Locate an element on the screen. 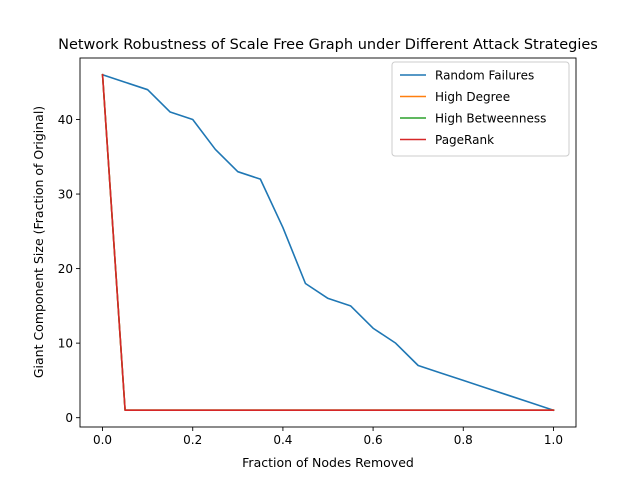 This screenshot has height=484, width=640. x-tick-label: 0.2 is located at coordinates (192, 440).